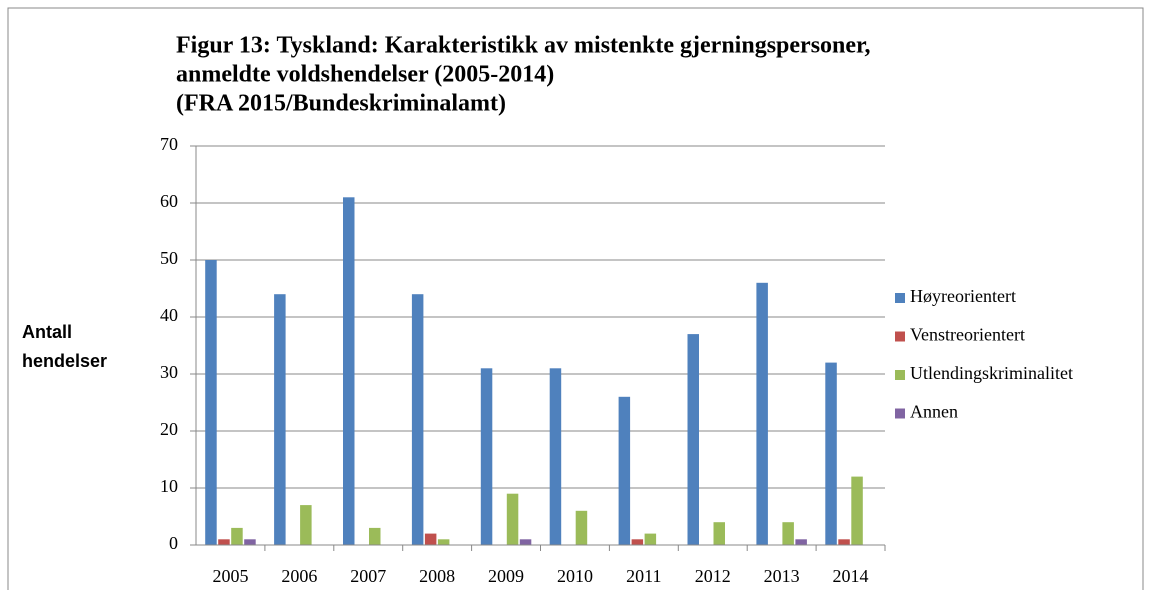  What do you see at coordinates (173, 543) in the screenshot?
I see `y-tick-label: 0` at bounding box center [173, 543].